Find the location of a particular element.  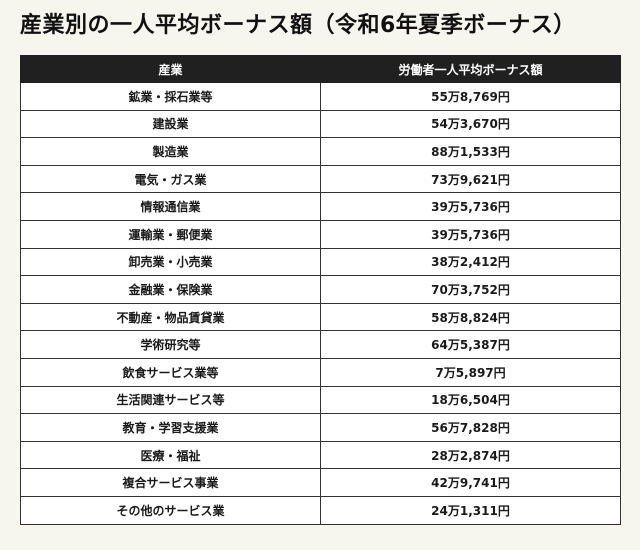

table-row: 金融業・保険業 70万3,752円 is located at coordinates (320, 289).